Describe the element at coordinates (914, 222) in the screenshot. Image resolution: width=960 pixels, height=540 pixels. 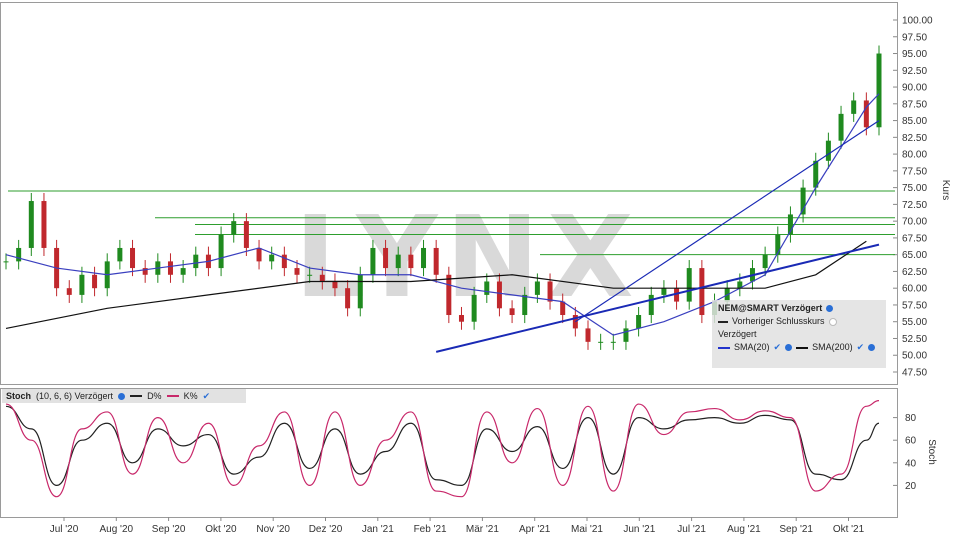
I see `price-tick-label: 70.00` at that location.